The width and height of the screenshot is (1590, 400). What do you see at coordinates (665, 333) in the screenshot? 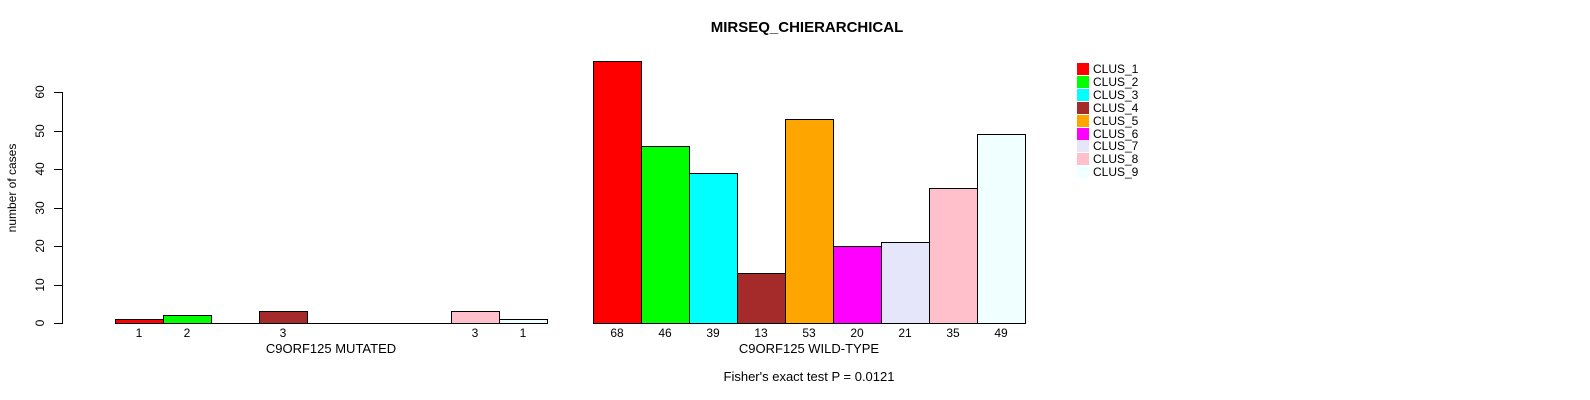
I see `bar-label-CLUS_2-group-1: 46` at bounding box center [665, 333].